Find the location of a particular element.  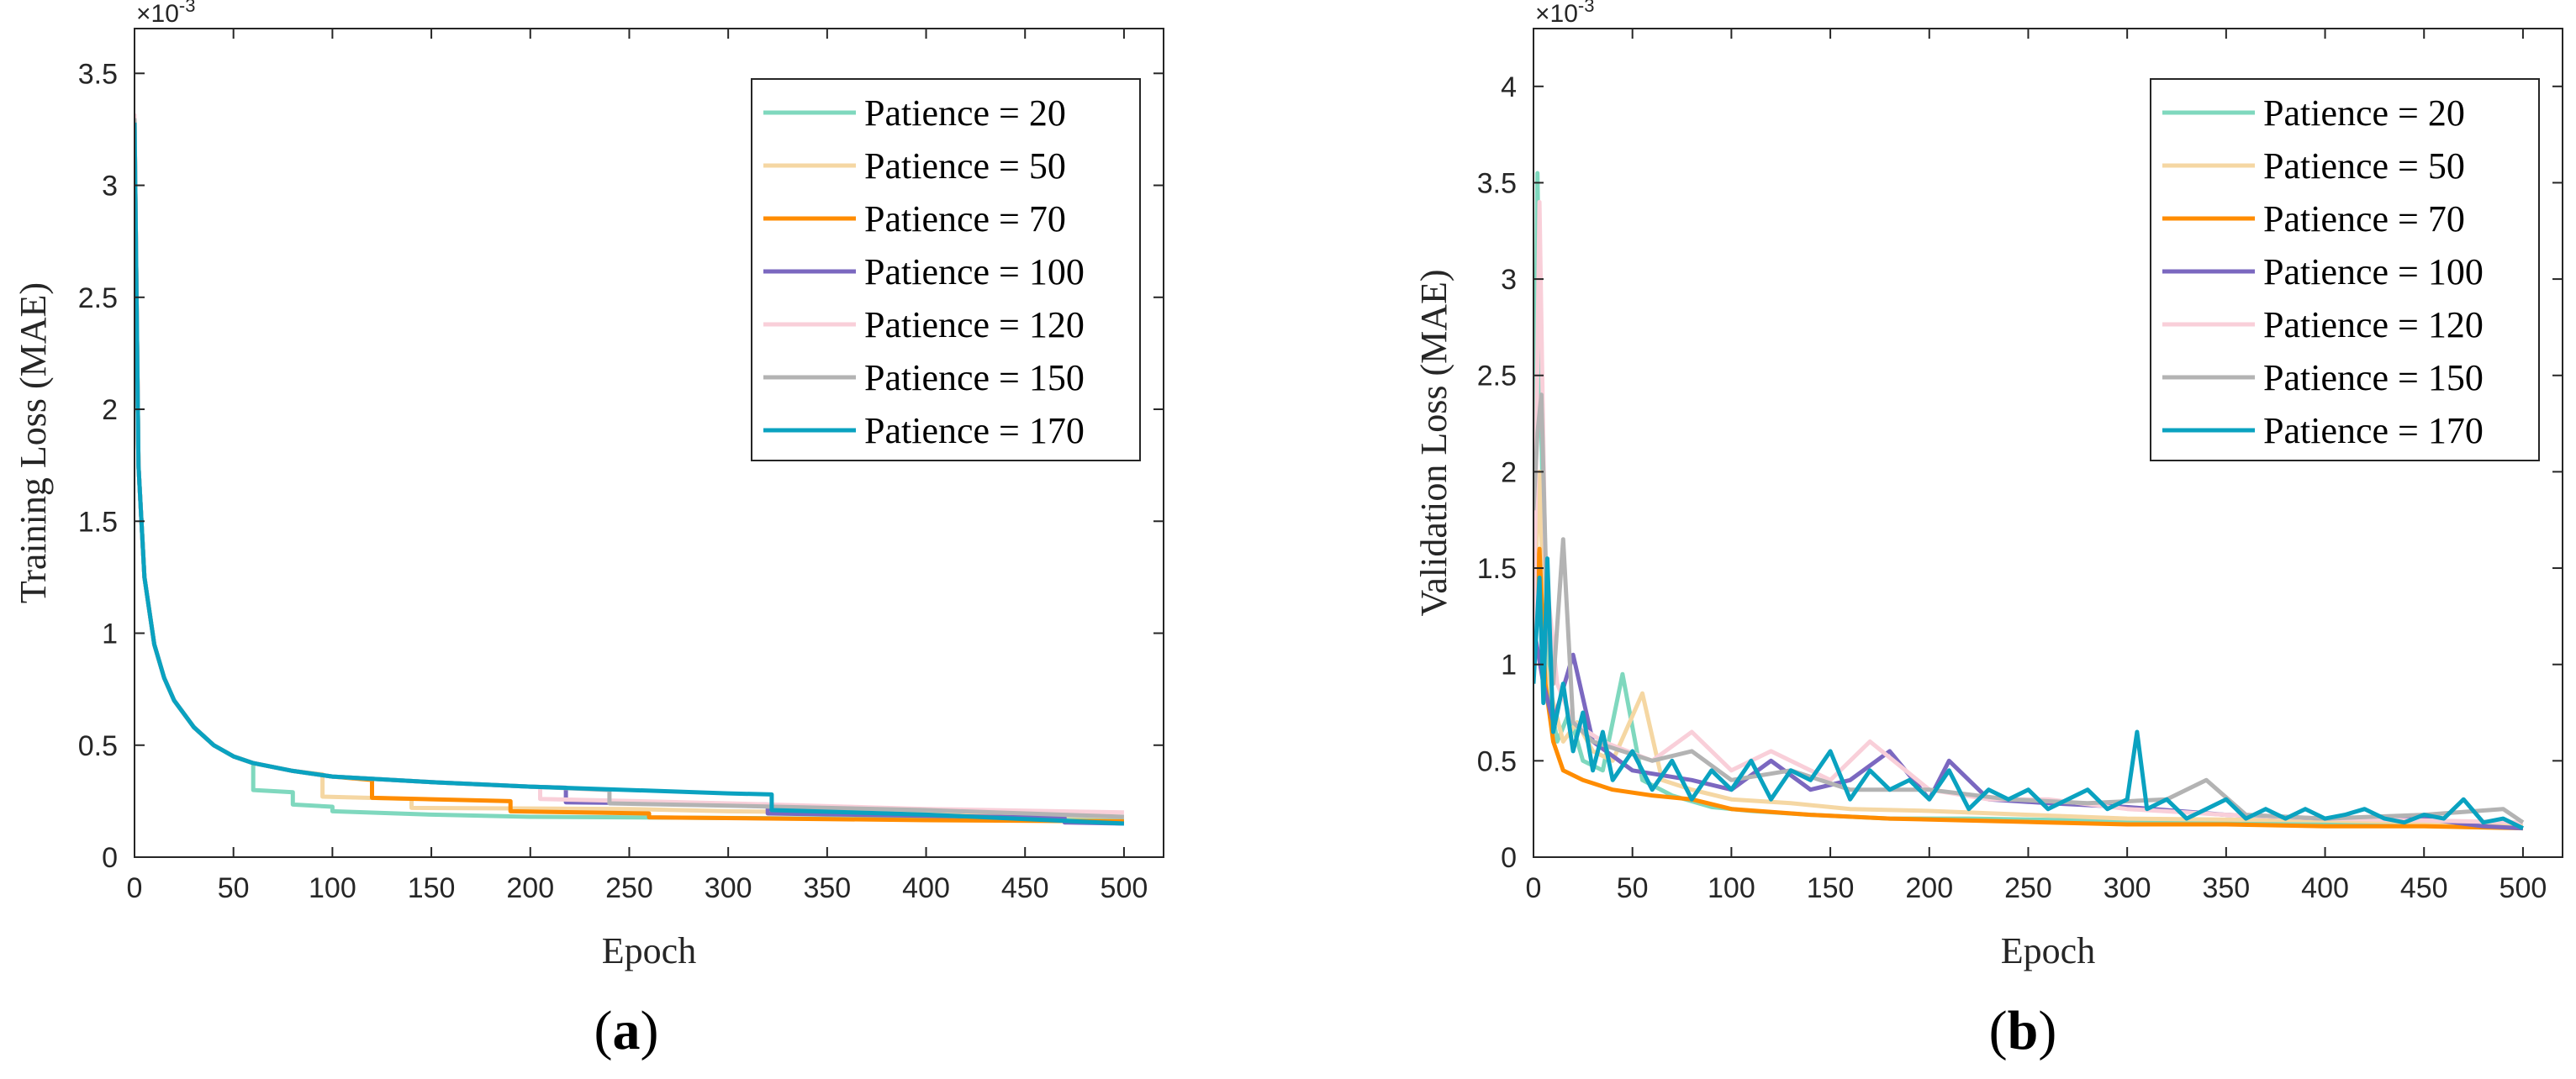

panel-label-a-letter: a is located at coordinates (627, 1030).